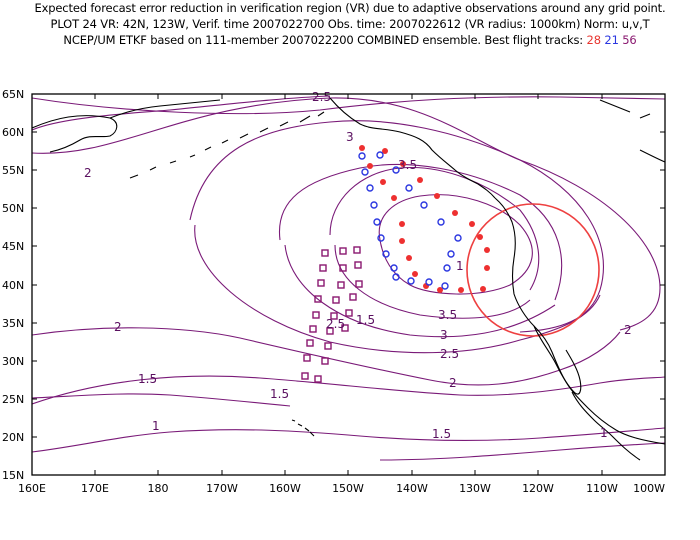 The height and width of the screenshot is (540, 700). Describe the element at coordinates (158, 488) in the screenshot. I see `lon-label: 180` at that location.